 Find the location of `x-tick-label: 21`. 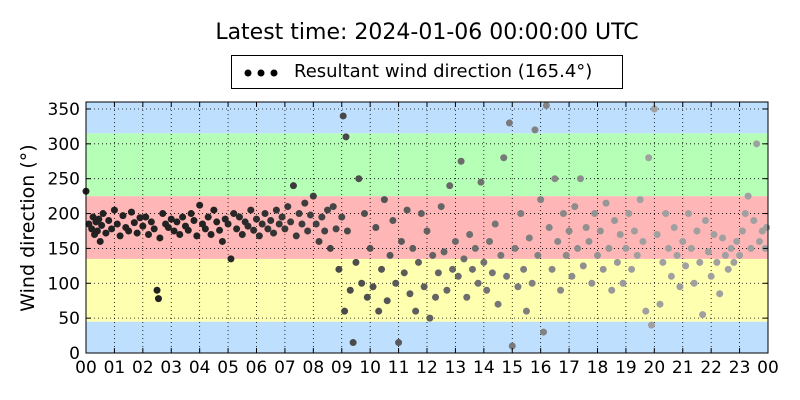

x-tick-label: 21 is located at coordinates (683, 368).